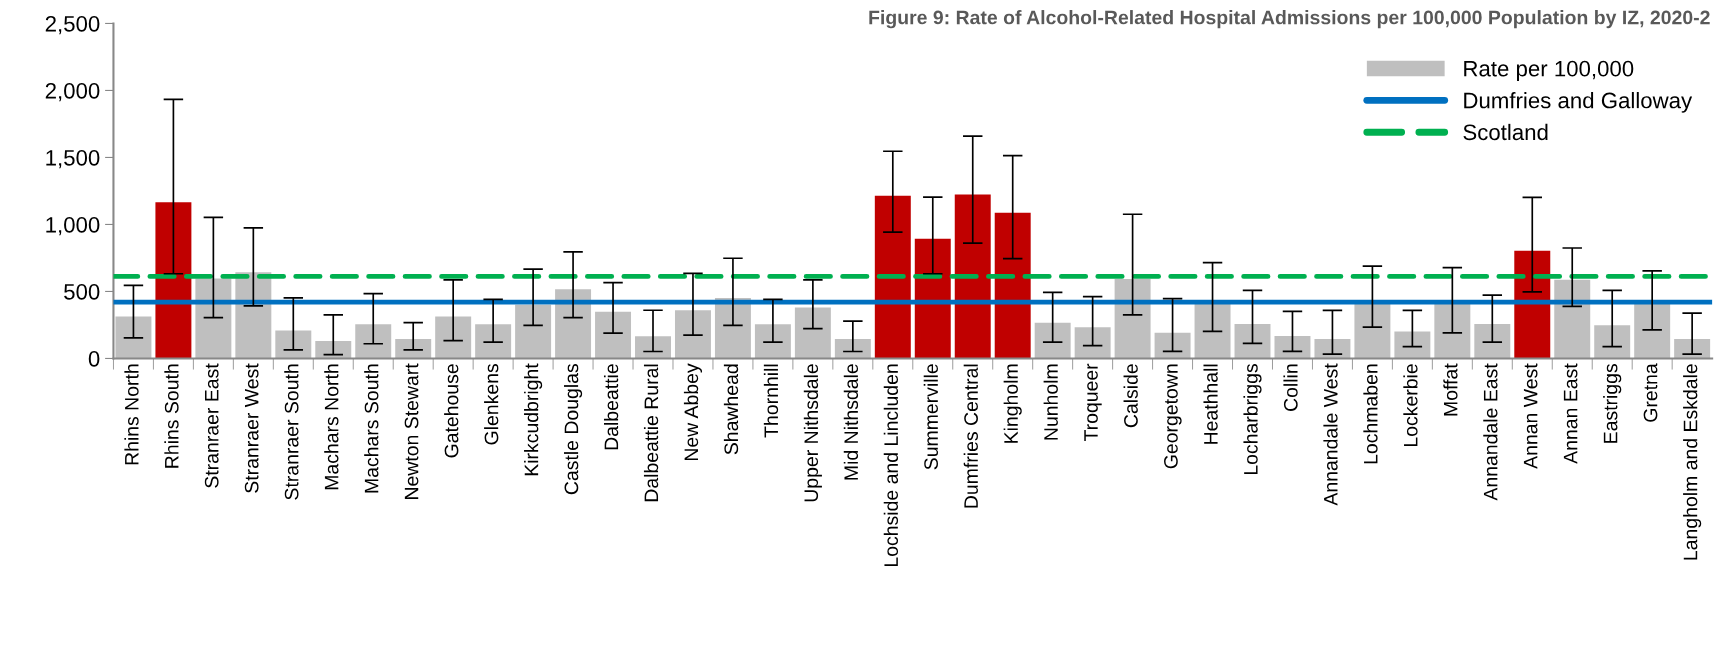 Image resolution: width=1719 pixels, height=670 pixels. What do you see at coordinates (371, 428) in the screenshot?
I see `x-tick-label: Machars South` at bounding box center [371, 428].